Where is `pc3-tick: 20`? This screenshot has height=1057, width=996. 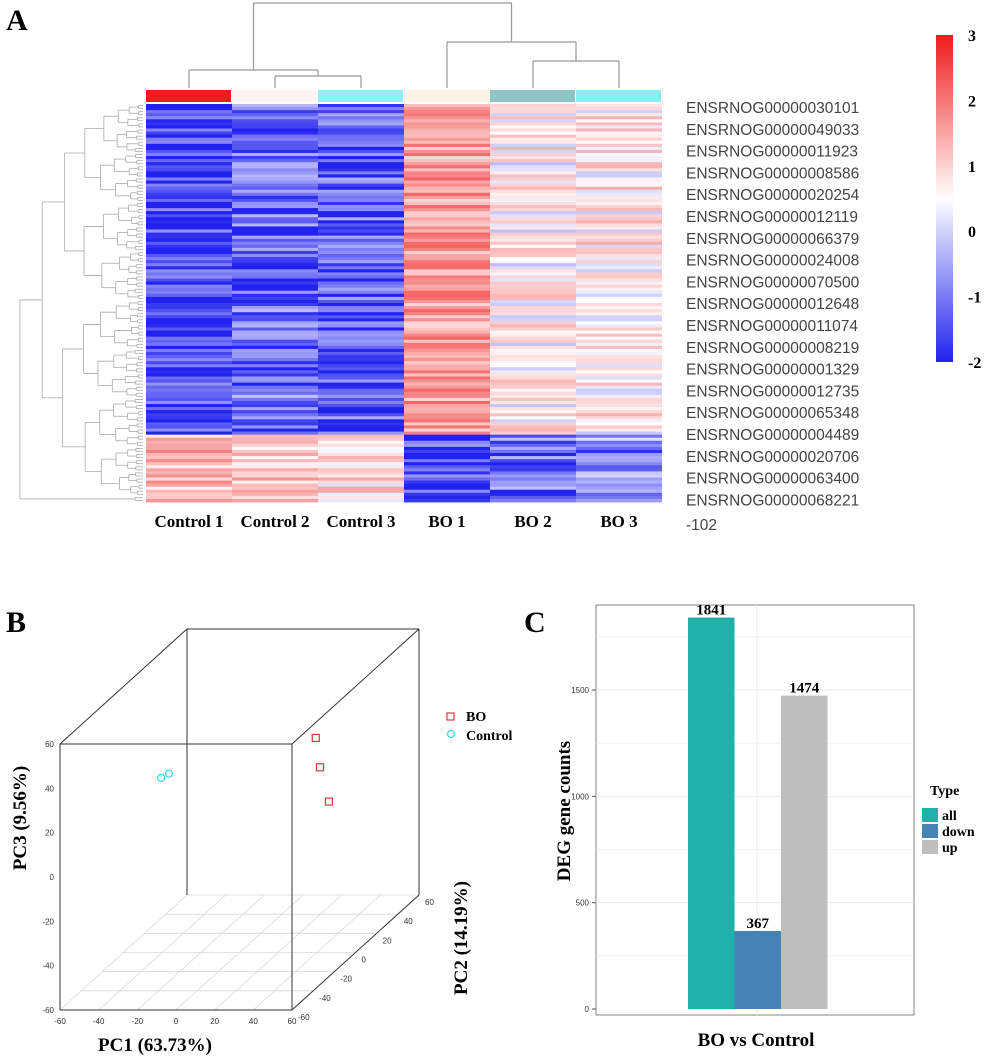
pc3-tick: 20 is located at coordinates (49, 833).